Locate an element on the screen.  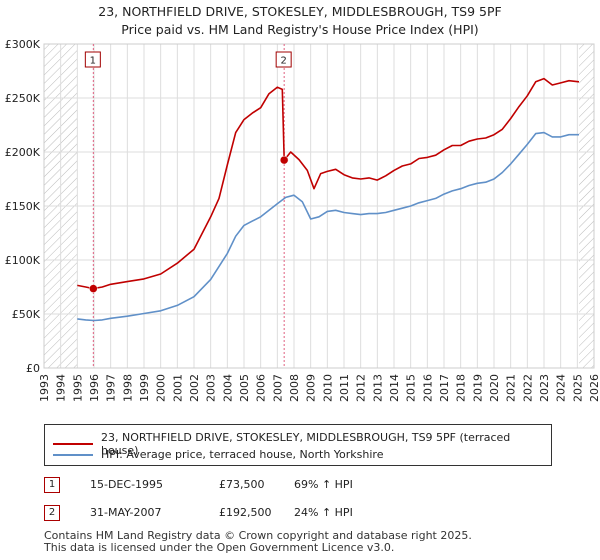
x-tick-label: 2022 is located at coordinates (527, 388).